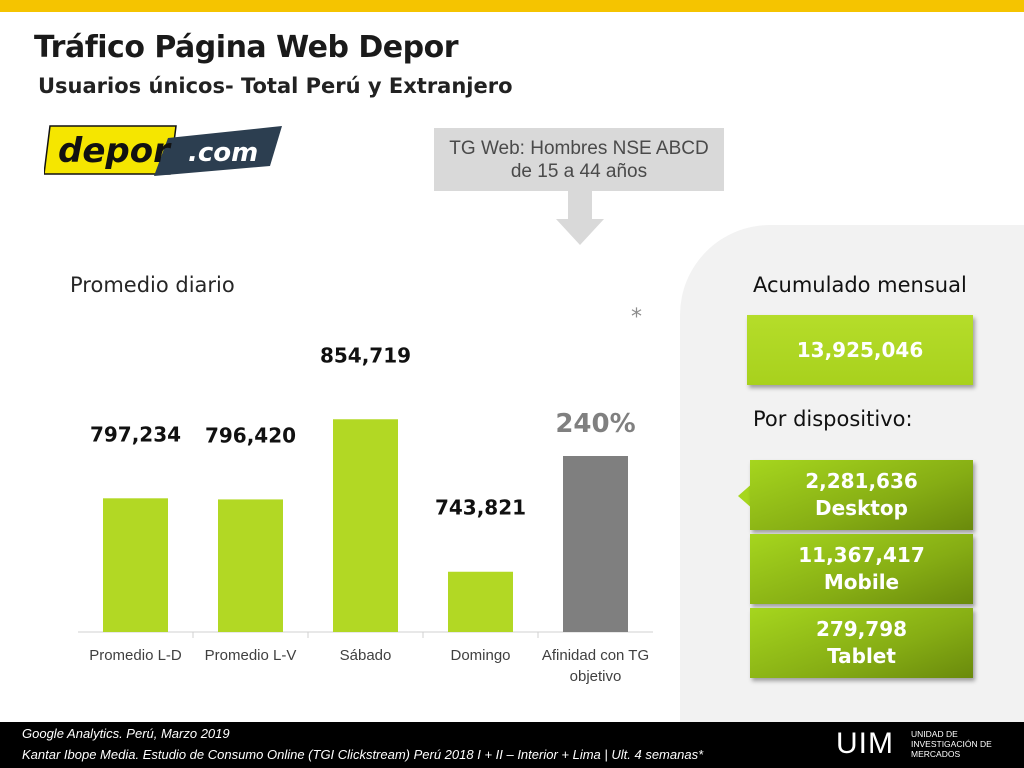 This screenshot has width=1024, height=768. I want to click on top-accent-bar, so click(512, 6).